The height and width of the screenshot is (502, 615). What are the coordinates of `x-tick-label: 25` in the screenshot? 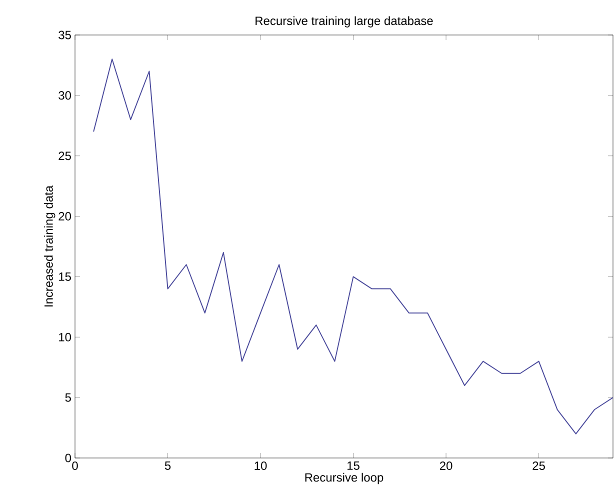 It's located at (538, 466).